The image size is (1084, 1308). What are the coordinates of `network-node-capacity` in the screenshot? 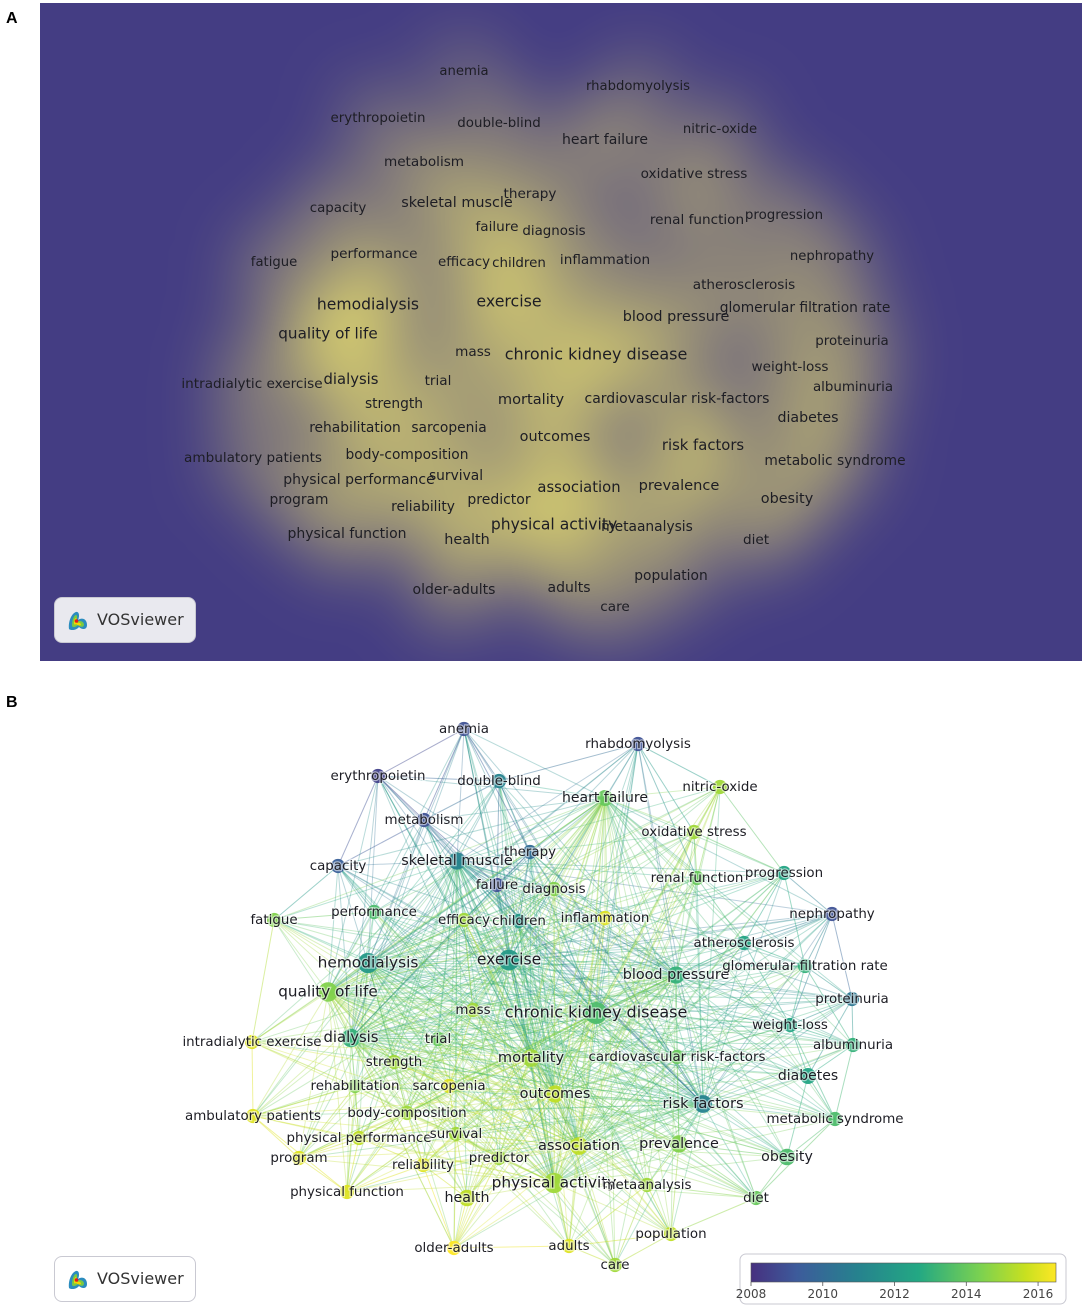 It's located at (338, 866).